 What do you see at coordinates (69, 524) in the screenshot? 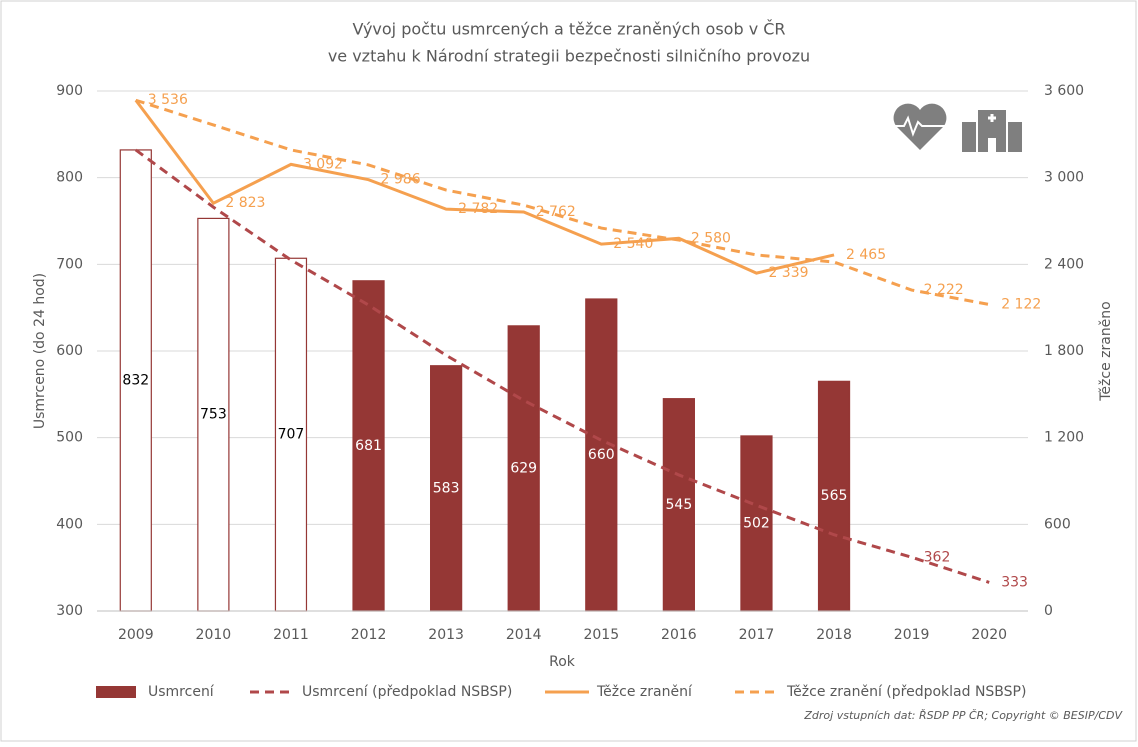
I see `y-tick-label: 400` at bounding box center [69, 524].